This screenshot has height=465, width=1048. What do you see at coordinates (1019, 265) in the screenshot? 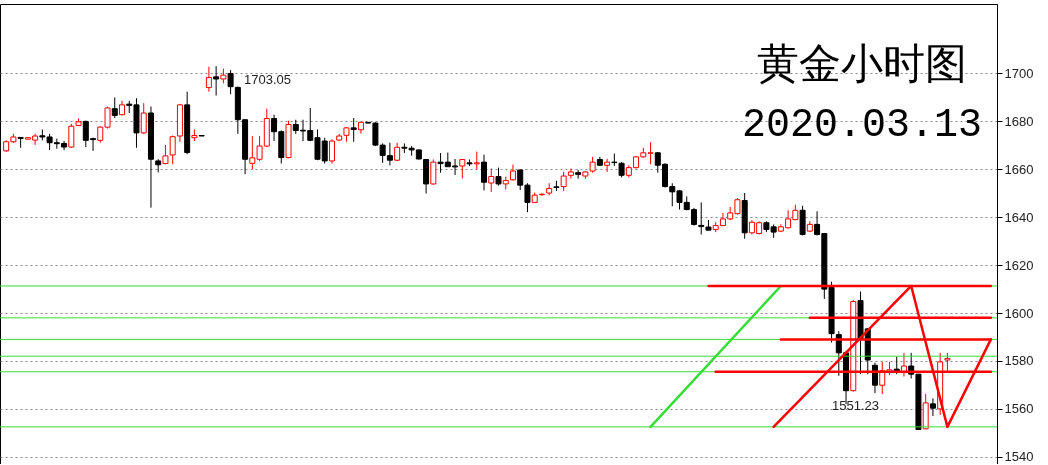
I see `y-tick-label: 1620` at bounding box center [1019, 265].